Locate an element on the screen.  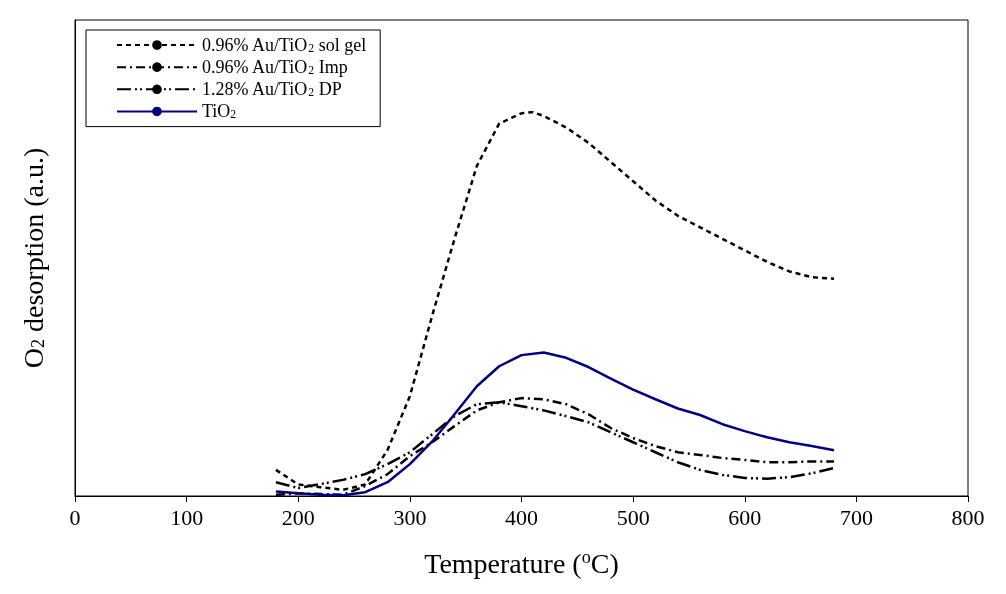
x-tick-label: 100 is located at coordinates (187, 517).